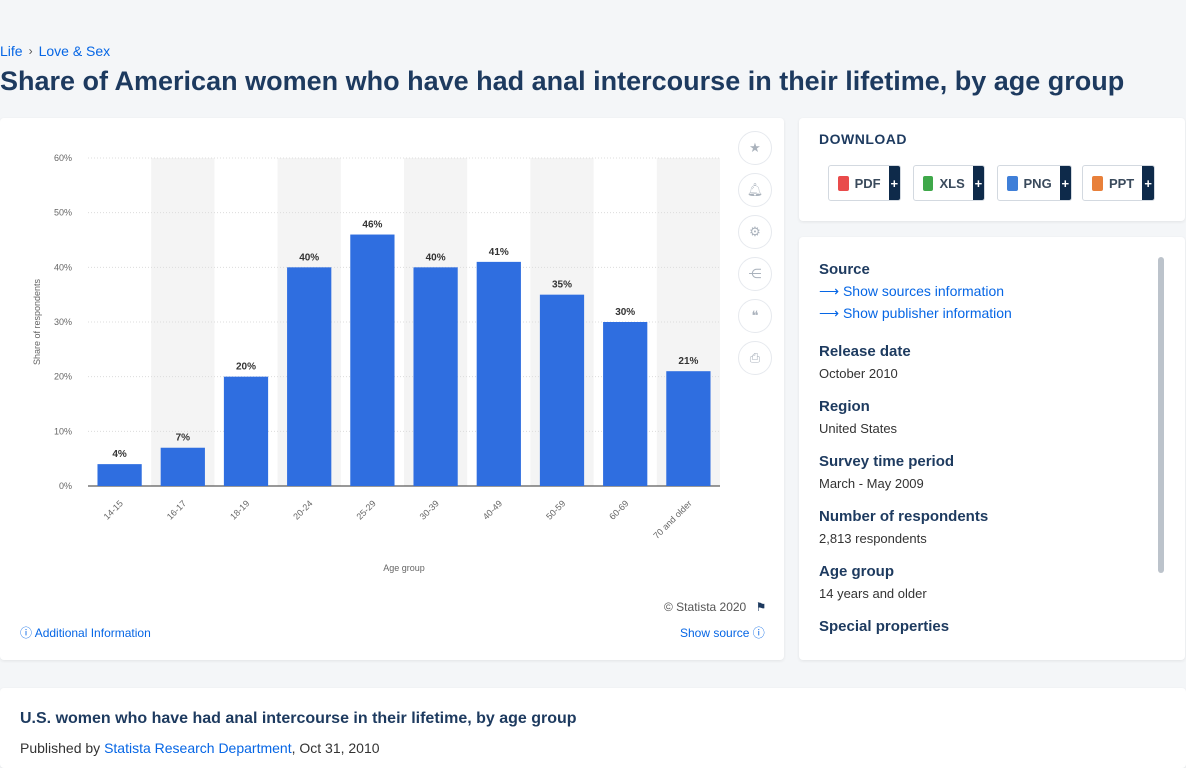 Image resolution: width=1186 pixels, height=768 pixels. Describe the element at coordinates (37, 321) in the screenshot. I see `y-axis-label: Share of respondents` at that location.